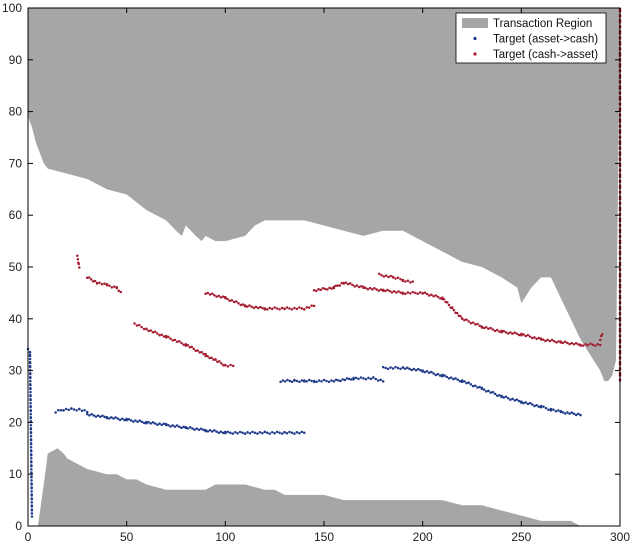  I want to click on y-tick-label: 90, so click(16, 60).